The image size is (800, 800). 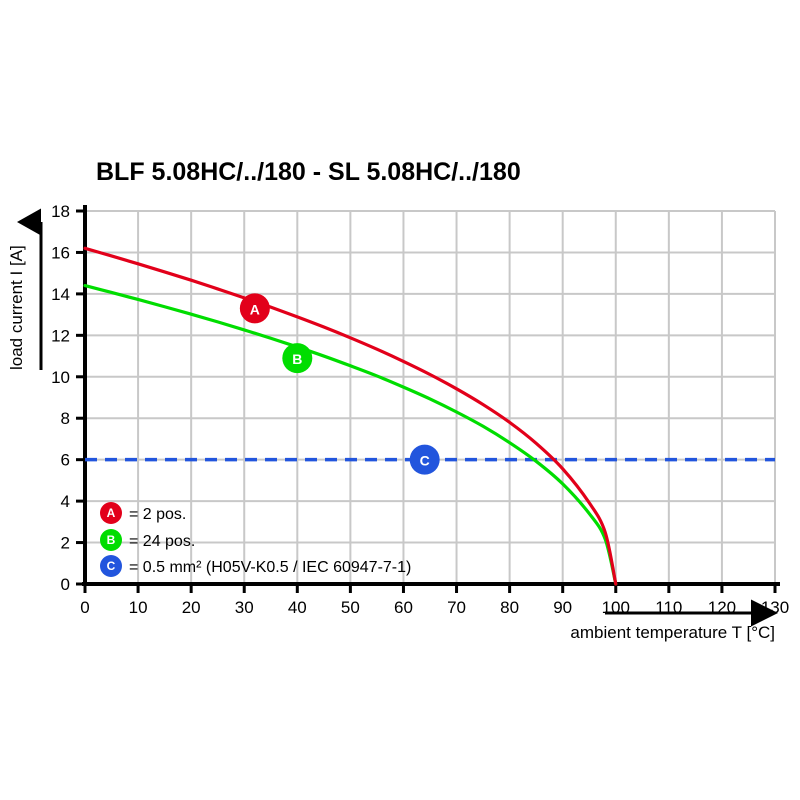 What do you see at coordinates (60, 398) in the screenshot?
I see `y-axis-tick-labels: 0 2 4 6 8 10 12 14 16 18` at bounding box center [60, 398].